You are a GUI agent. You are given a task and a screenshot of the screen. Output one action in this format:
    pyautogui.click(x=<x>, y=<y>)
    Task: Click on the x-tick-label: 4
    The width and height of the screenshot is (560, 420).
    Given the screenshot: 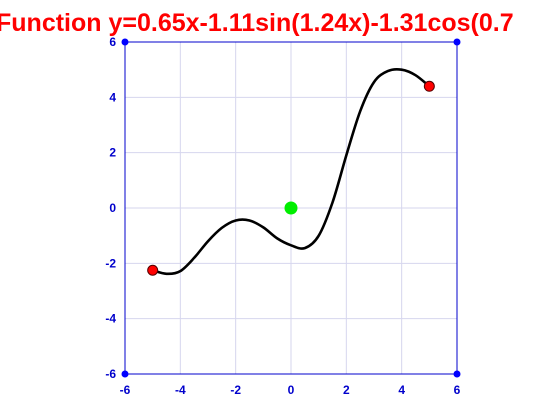 What is the action you would take?
    pyautogui.click(x=401, y=390)
    